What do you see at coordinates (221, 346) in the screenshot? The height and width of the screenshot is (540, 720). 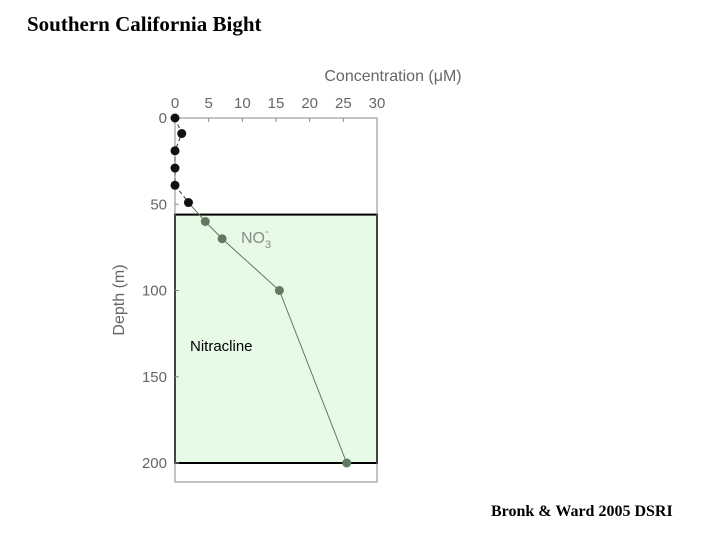 I see `nitracline-label: Nitracline` at bounding box center [221, 346].